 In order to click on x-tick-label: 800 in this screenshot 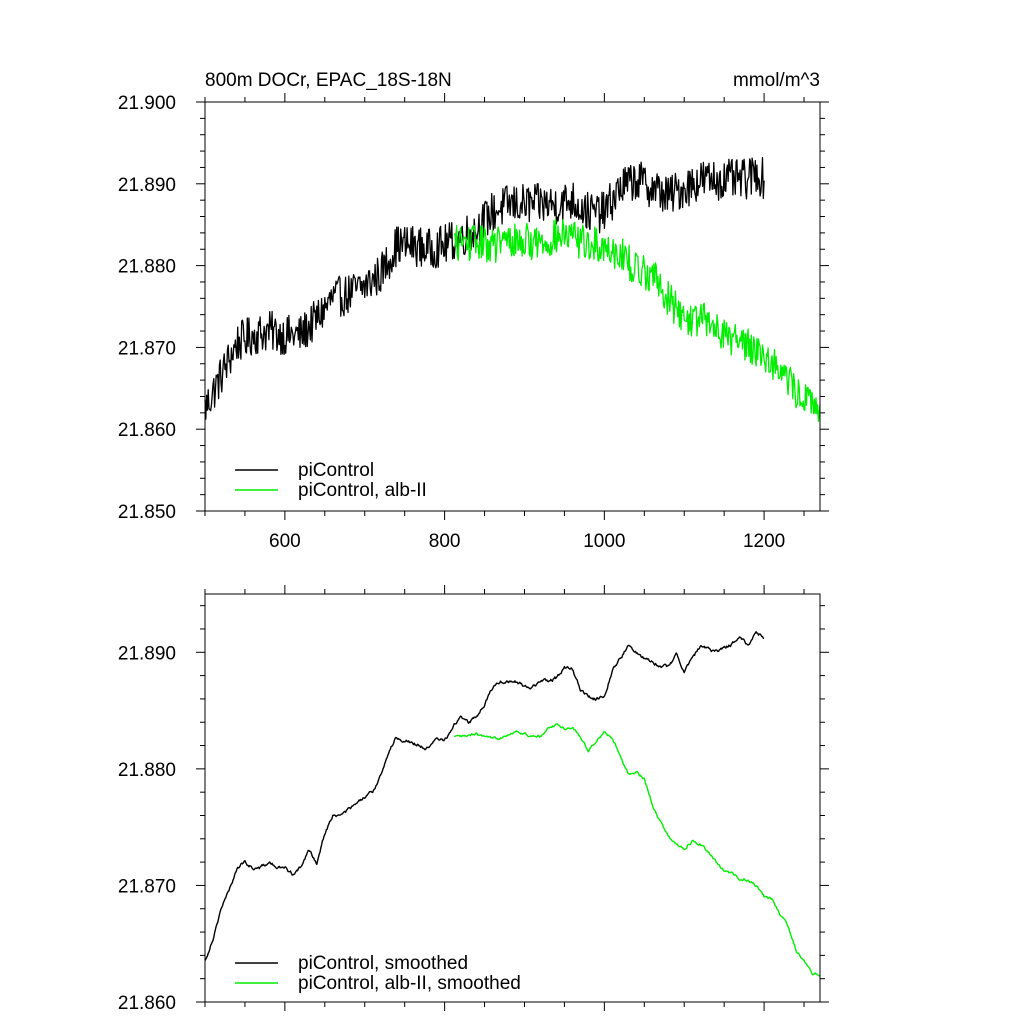, I will do `click(445, 541)`.